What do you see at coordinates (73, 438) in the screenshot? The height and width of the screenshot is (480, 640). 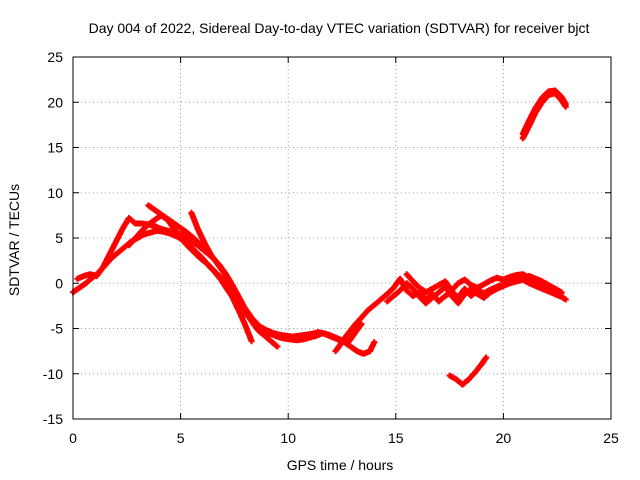 I see `x-tick-label: 0` at bounding box center [73, 438].